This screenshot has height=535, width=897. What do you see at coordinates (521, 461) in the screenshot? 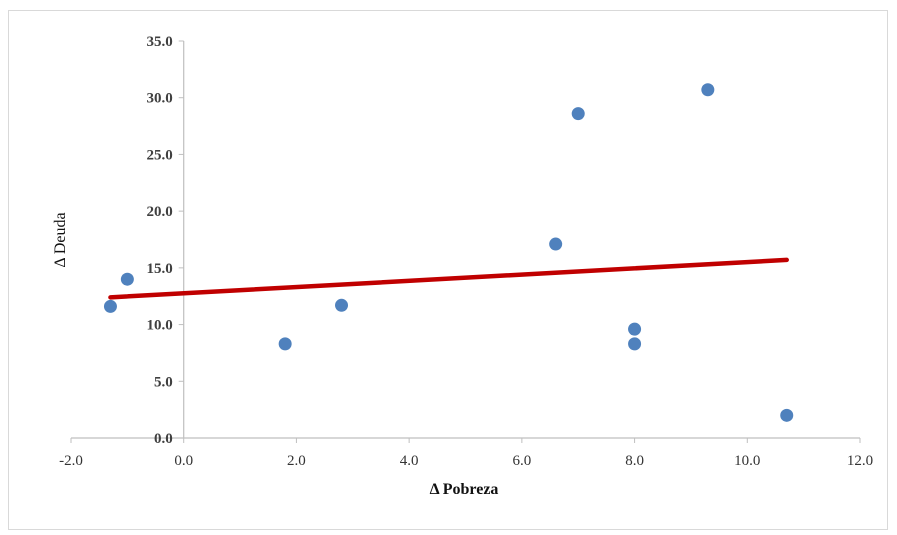
I see `x-tick-label: 6.0` at bounding box center [521, 461].